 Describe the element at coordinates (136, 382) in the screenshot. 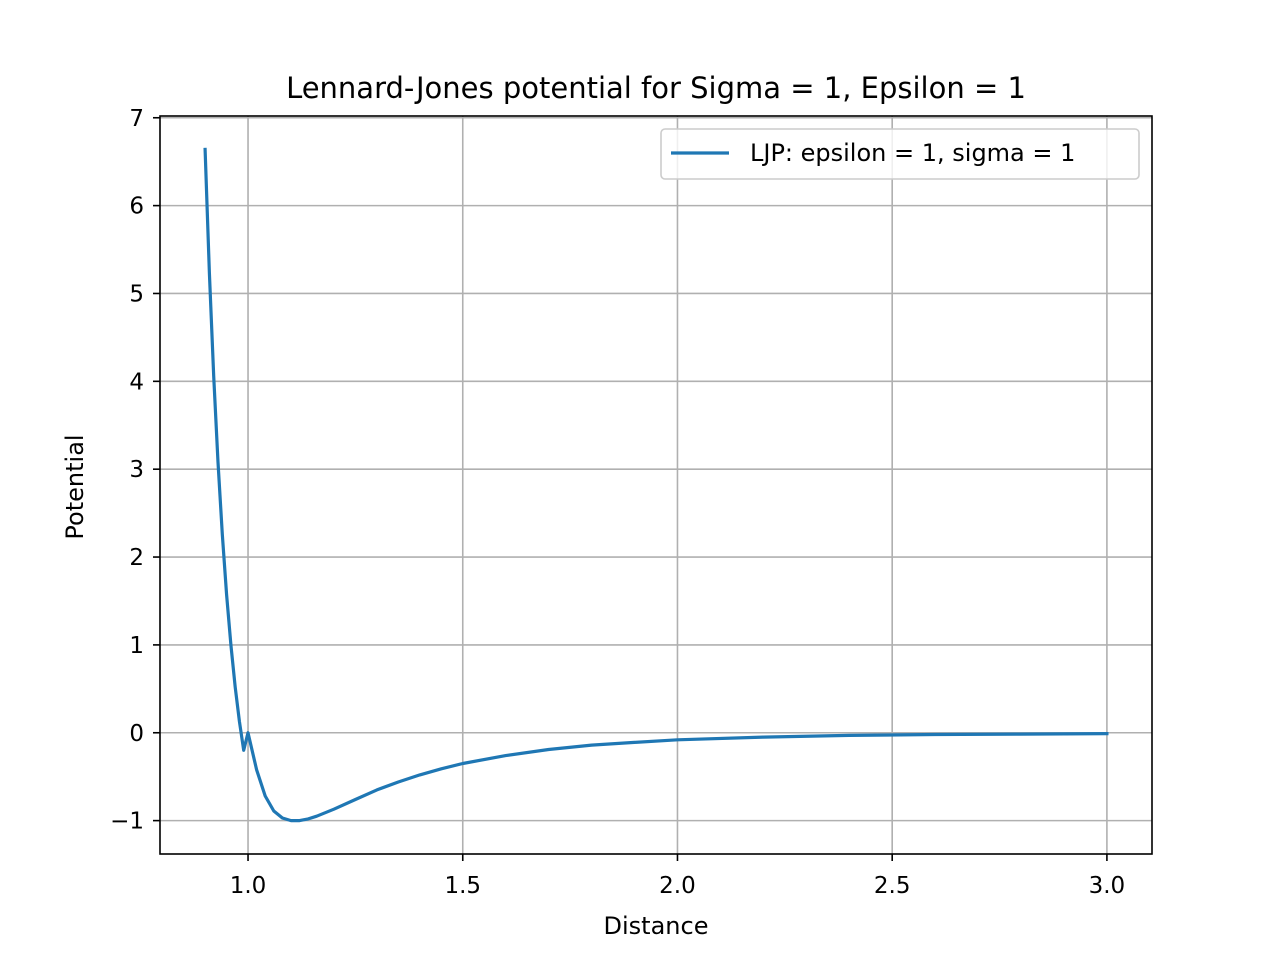

I see `y-tick-label: 4` at that location.